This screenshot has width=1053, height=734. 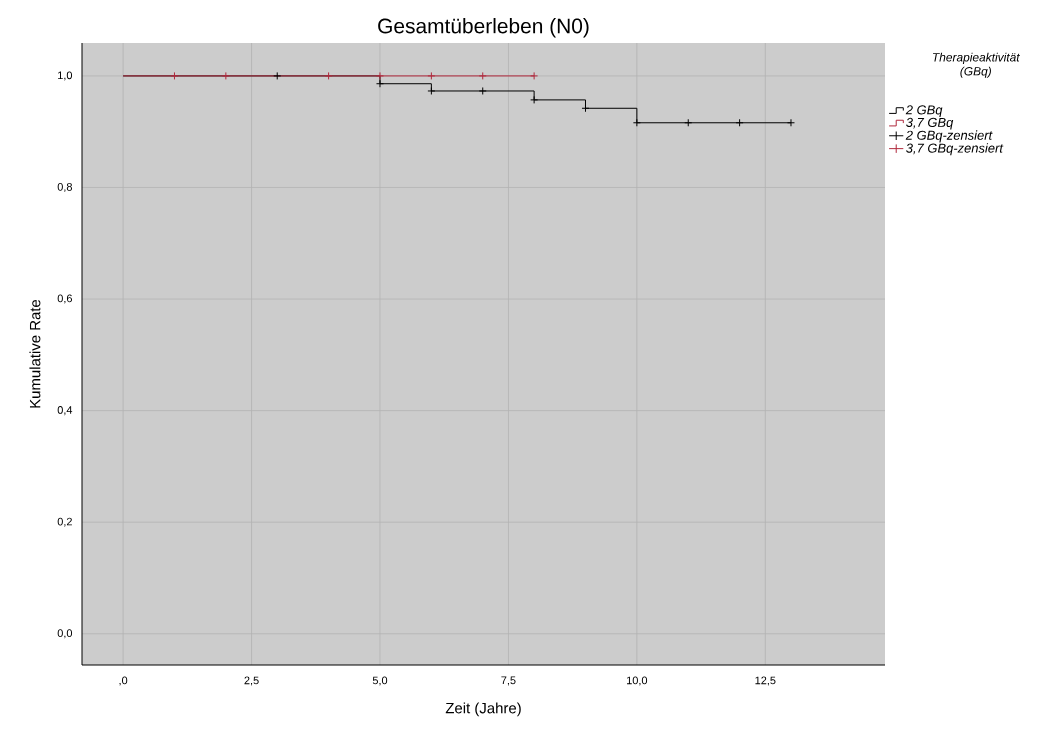 I want to click on legend-label: 2 GBq-zensiert, so click(x=949, y=136).